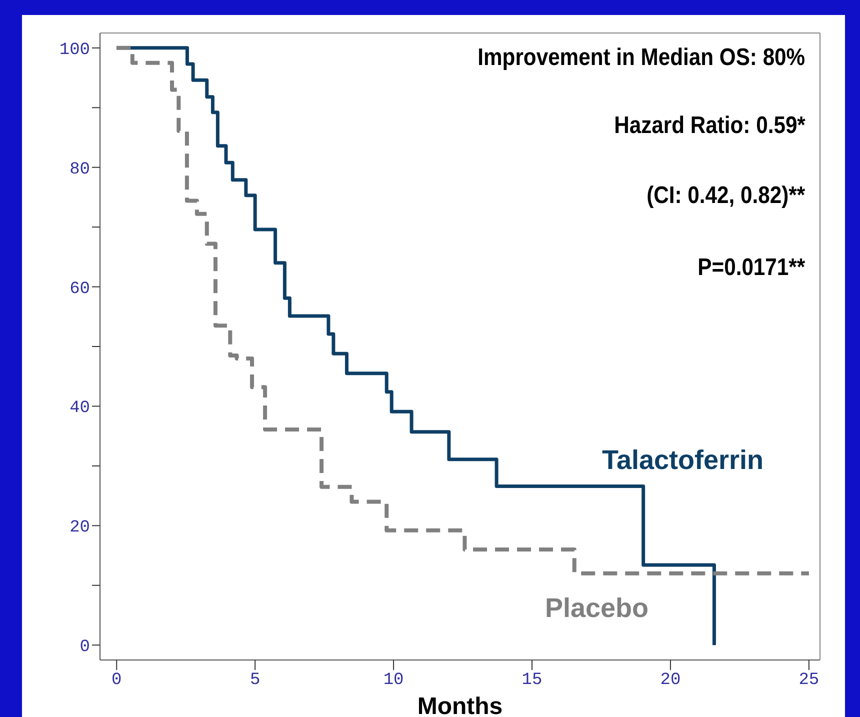  Describe the element at coordinates (709, 126) in the screenshot. I see `annotation: Hazard Ratio: 0.59*` at that location.